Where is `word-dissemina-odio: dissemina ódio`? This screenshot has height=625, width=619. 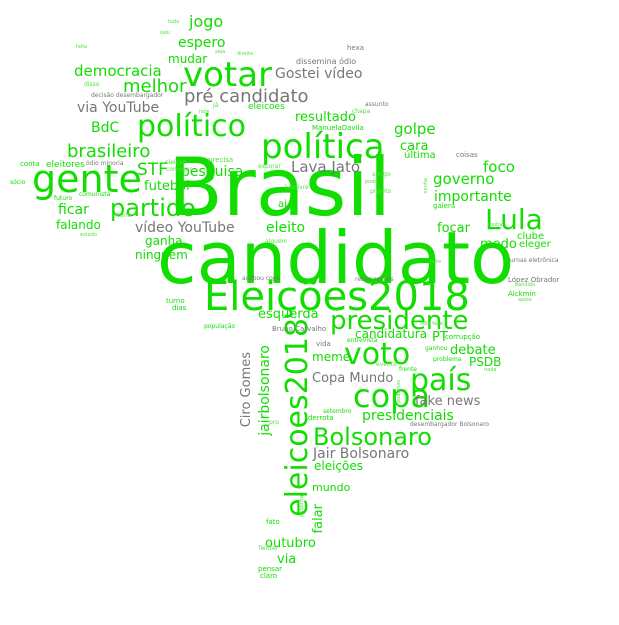 word-dissemina-odio: dissemina ódio is located at coordinates (326, 61).